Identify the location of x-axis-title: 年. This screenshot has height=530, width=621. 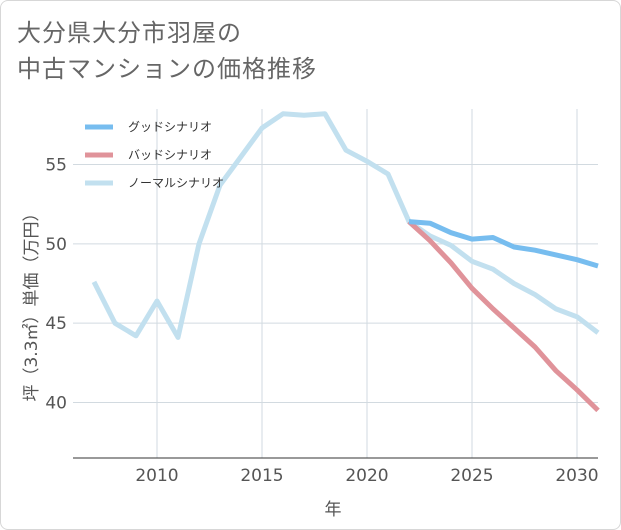
(333, 510).